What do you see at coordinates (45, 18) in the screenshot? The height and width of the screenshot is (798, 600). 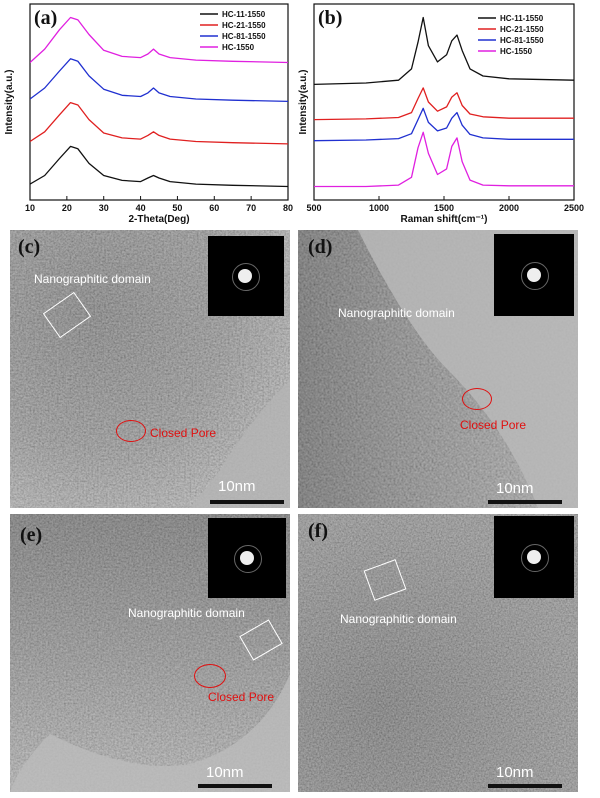 I see `panel-letter-a: (a)` at bounding box center [45, 18].